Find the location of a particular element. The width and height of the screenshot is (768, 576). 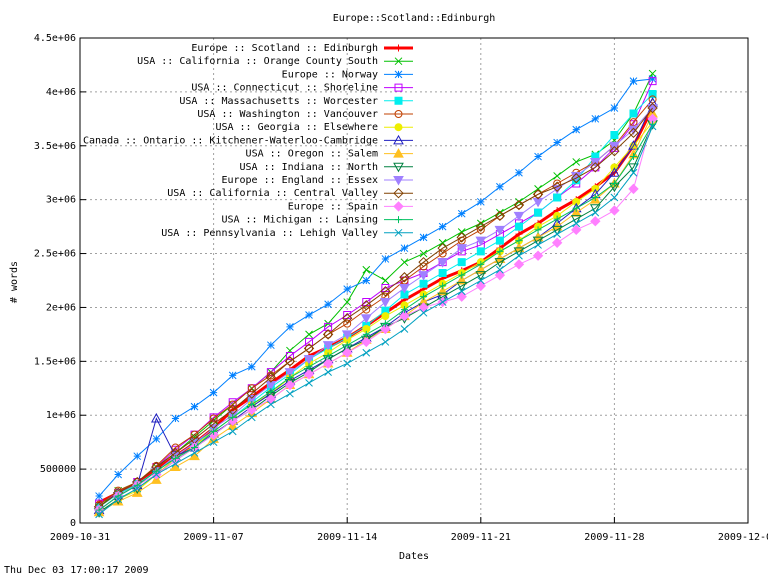

chart-title: Europe::Scotland::Edinburgh is located at coordinates (414, 18).